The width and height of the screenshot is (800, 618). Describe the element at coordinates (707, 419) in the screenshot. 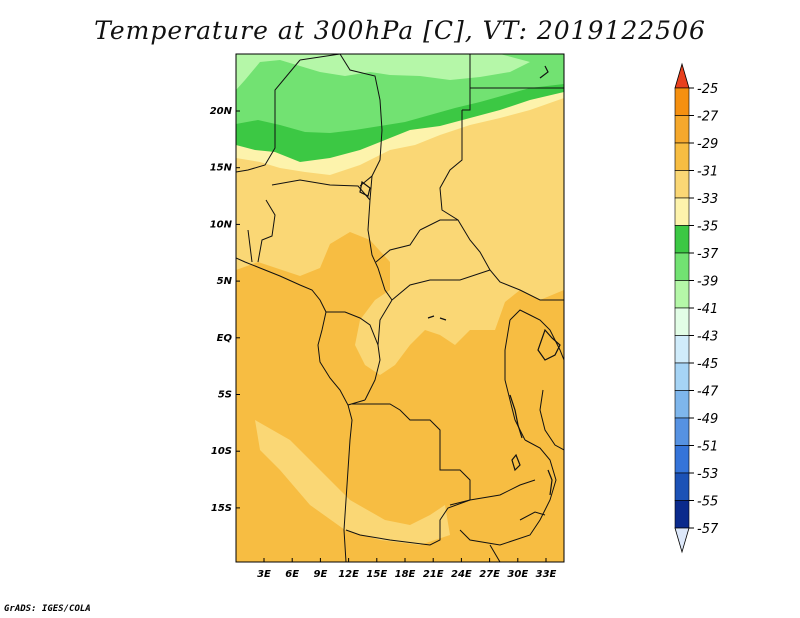

I see `colorbar-label: -49` at that location.